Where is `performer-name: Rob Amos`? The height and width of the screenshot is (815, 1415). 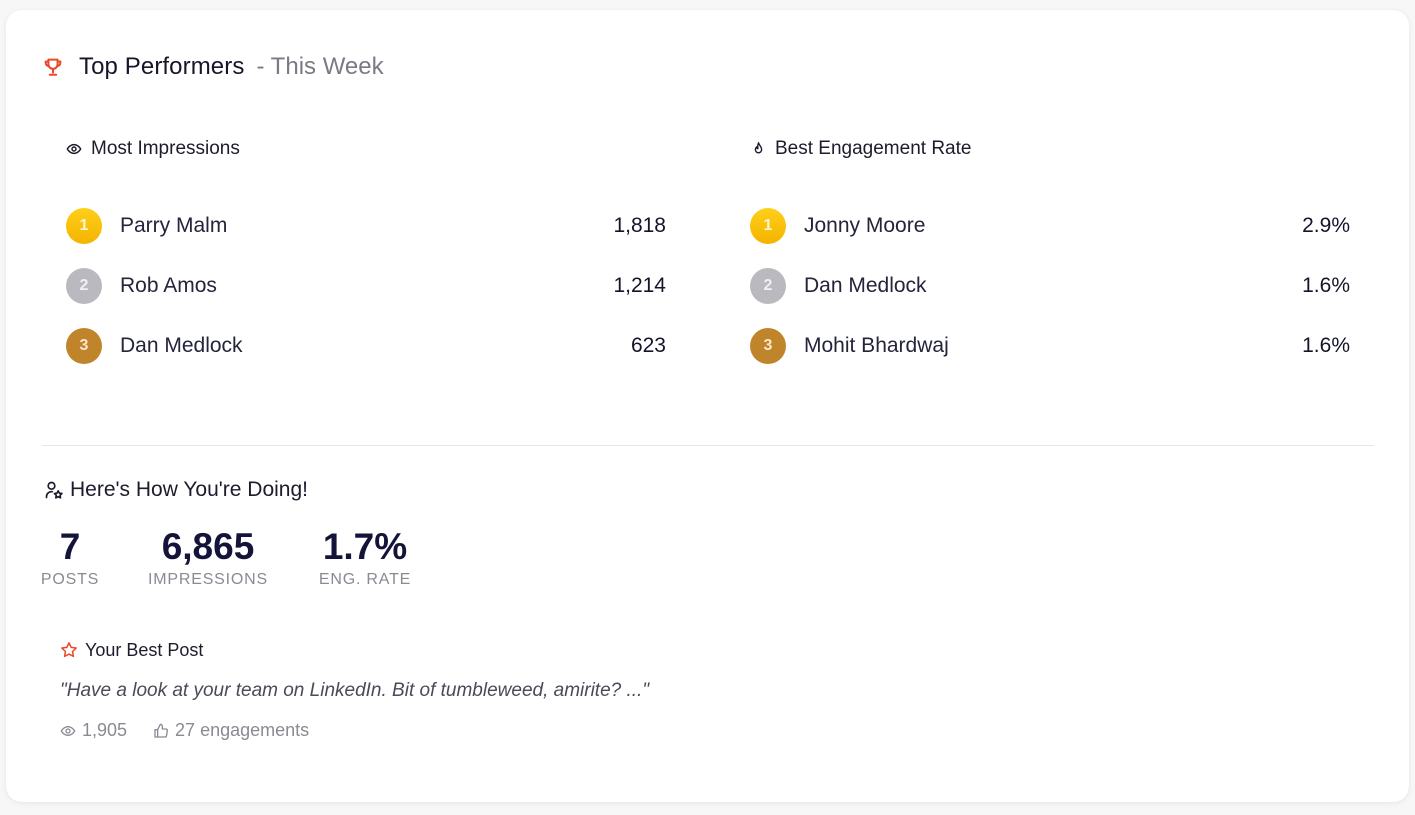 performer-name: Rob Amos is located at coordinates (168, 285).